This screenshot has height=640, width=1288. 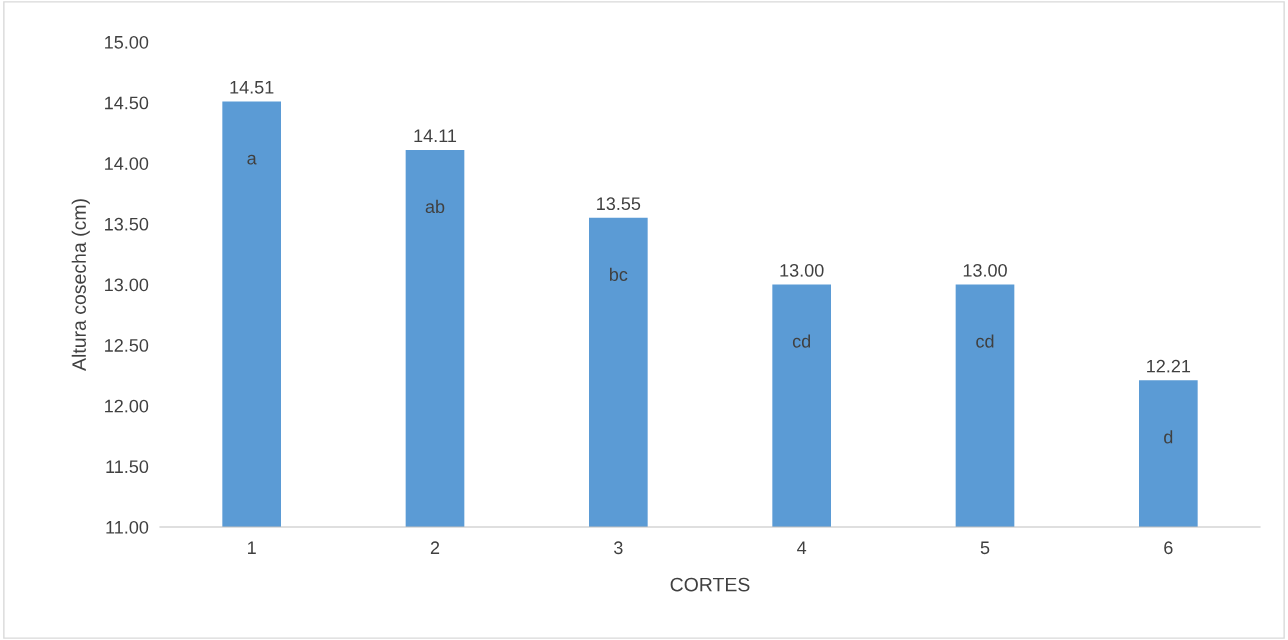 What do you see at coordinates (127, 406) in the screenshot?
I see `y-tick-label: 12.00` at bounding box center [127, 406].